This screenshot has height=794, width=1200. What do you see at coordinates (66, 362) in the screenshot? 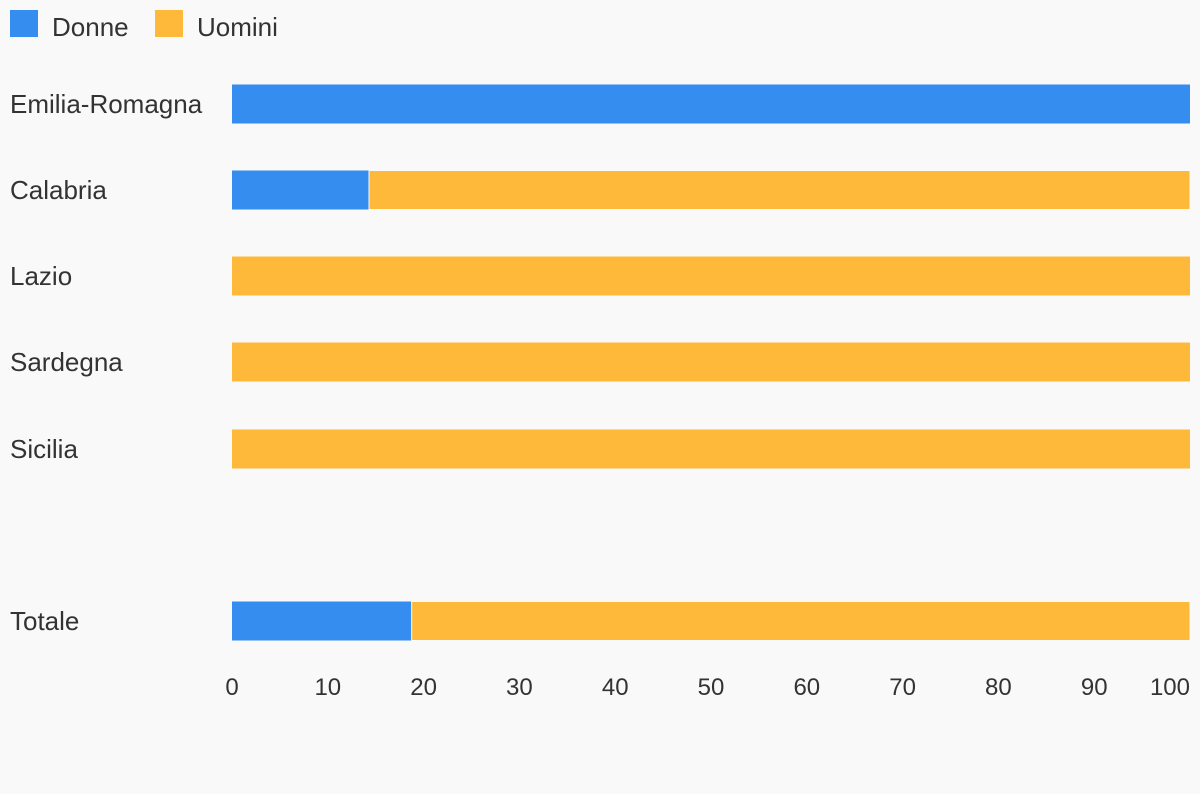
I see `category-label-sardegna: Sardegna` at bounding box center [66, 362].